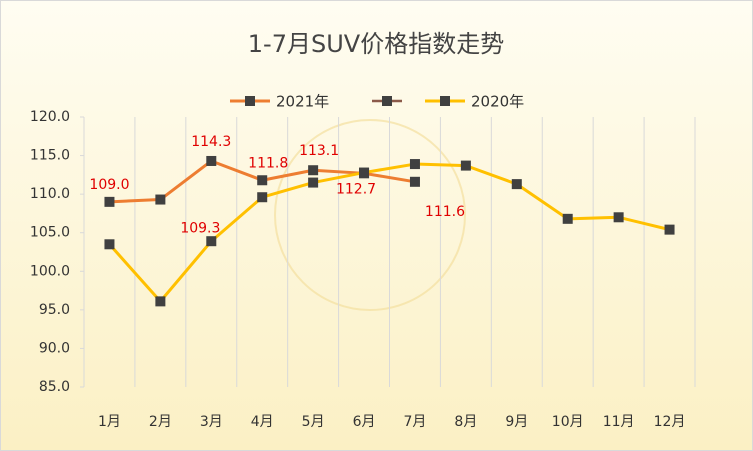 The height and width of the screenshot is (451, 753). I want to click on y-tick-label: 85.0, so click(54, 387).